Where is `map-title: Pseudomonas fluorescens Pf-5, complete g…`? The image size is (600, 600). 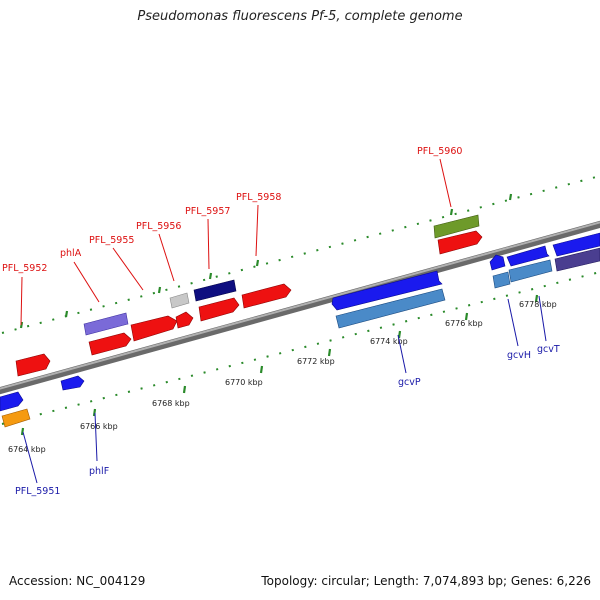 map-title: Pseudomonas fluorescens Pf-5, complete g… is located at coordinates (300, 16).